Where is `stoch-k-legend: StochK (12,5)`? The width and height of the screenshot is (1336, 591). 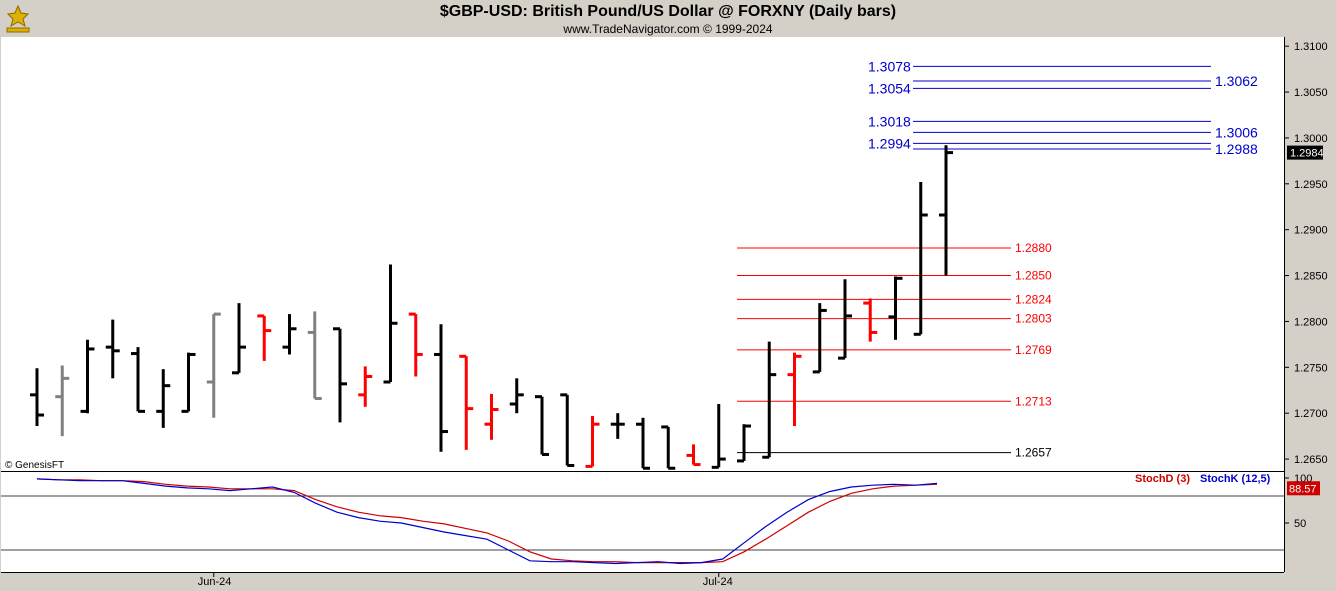 stoch-k-legend: StochK (12,5) is located at coordinates (1235, 479).